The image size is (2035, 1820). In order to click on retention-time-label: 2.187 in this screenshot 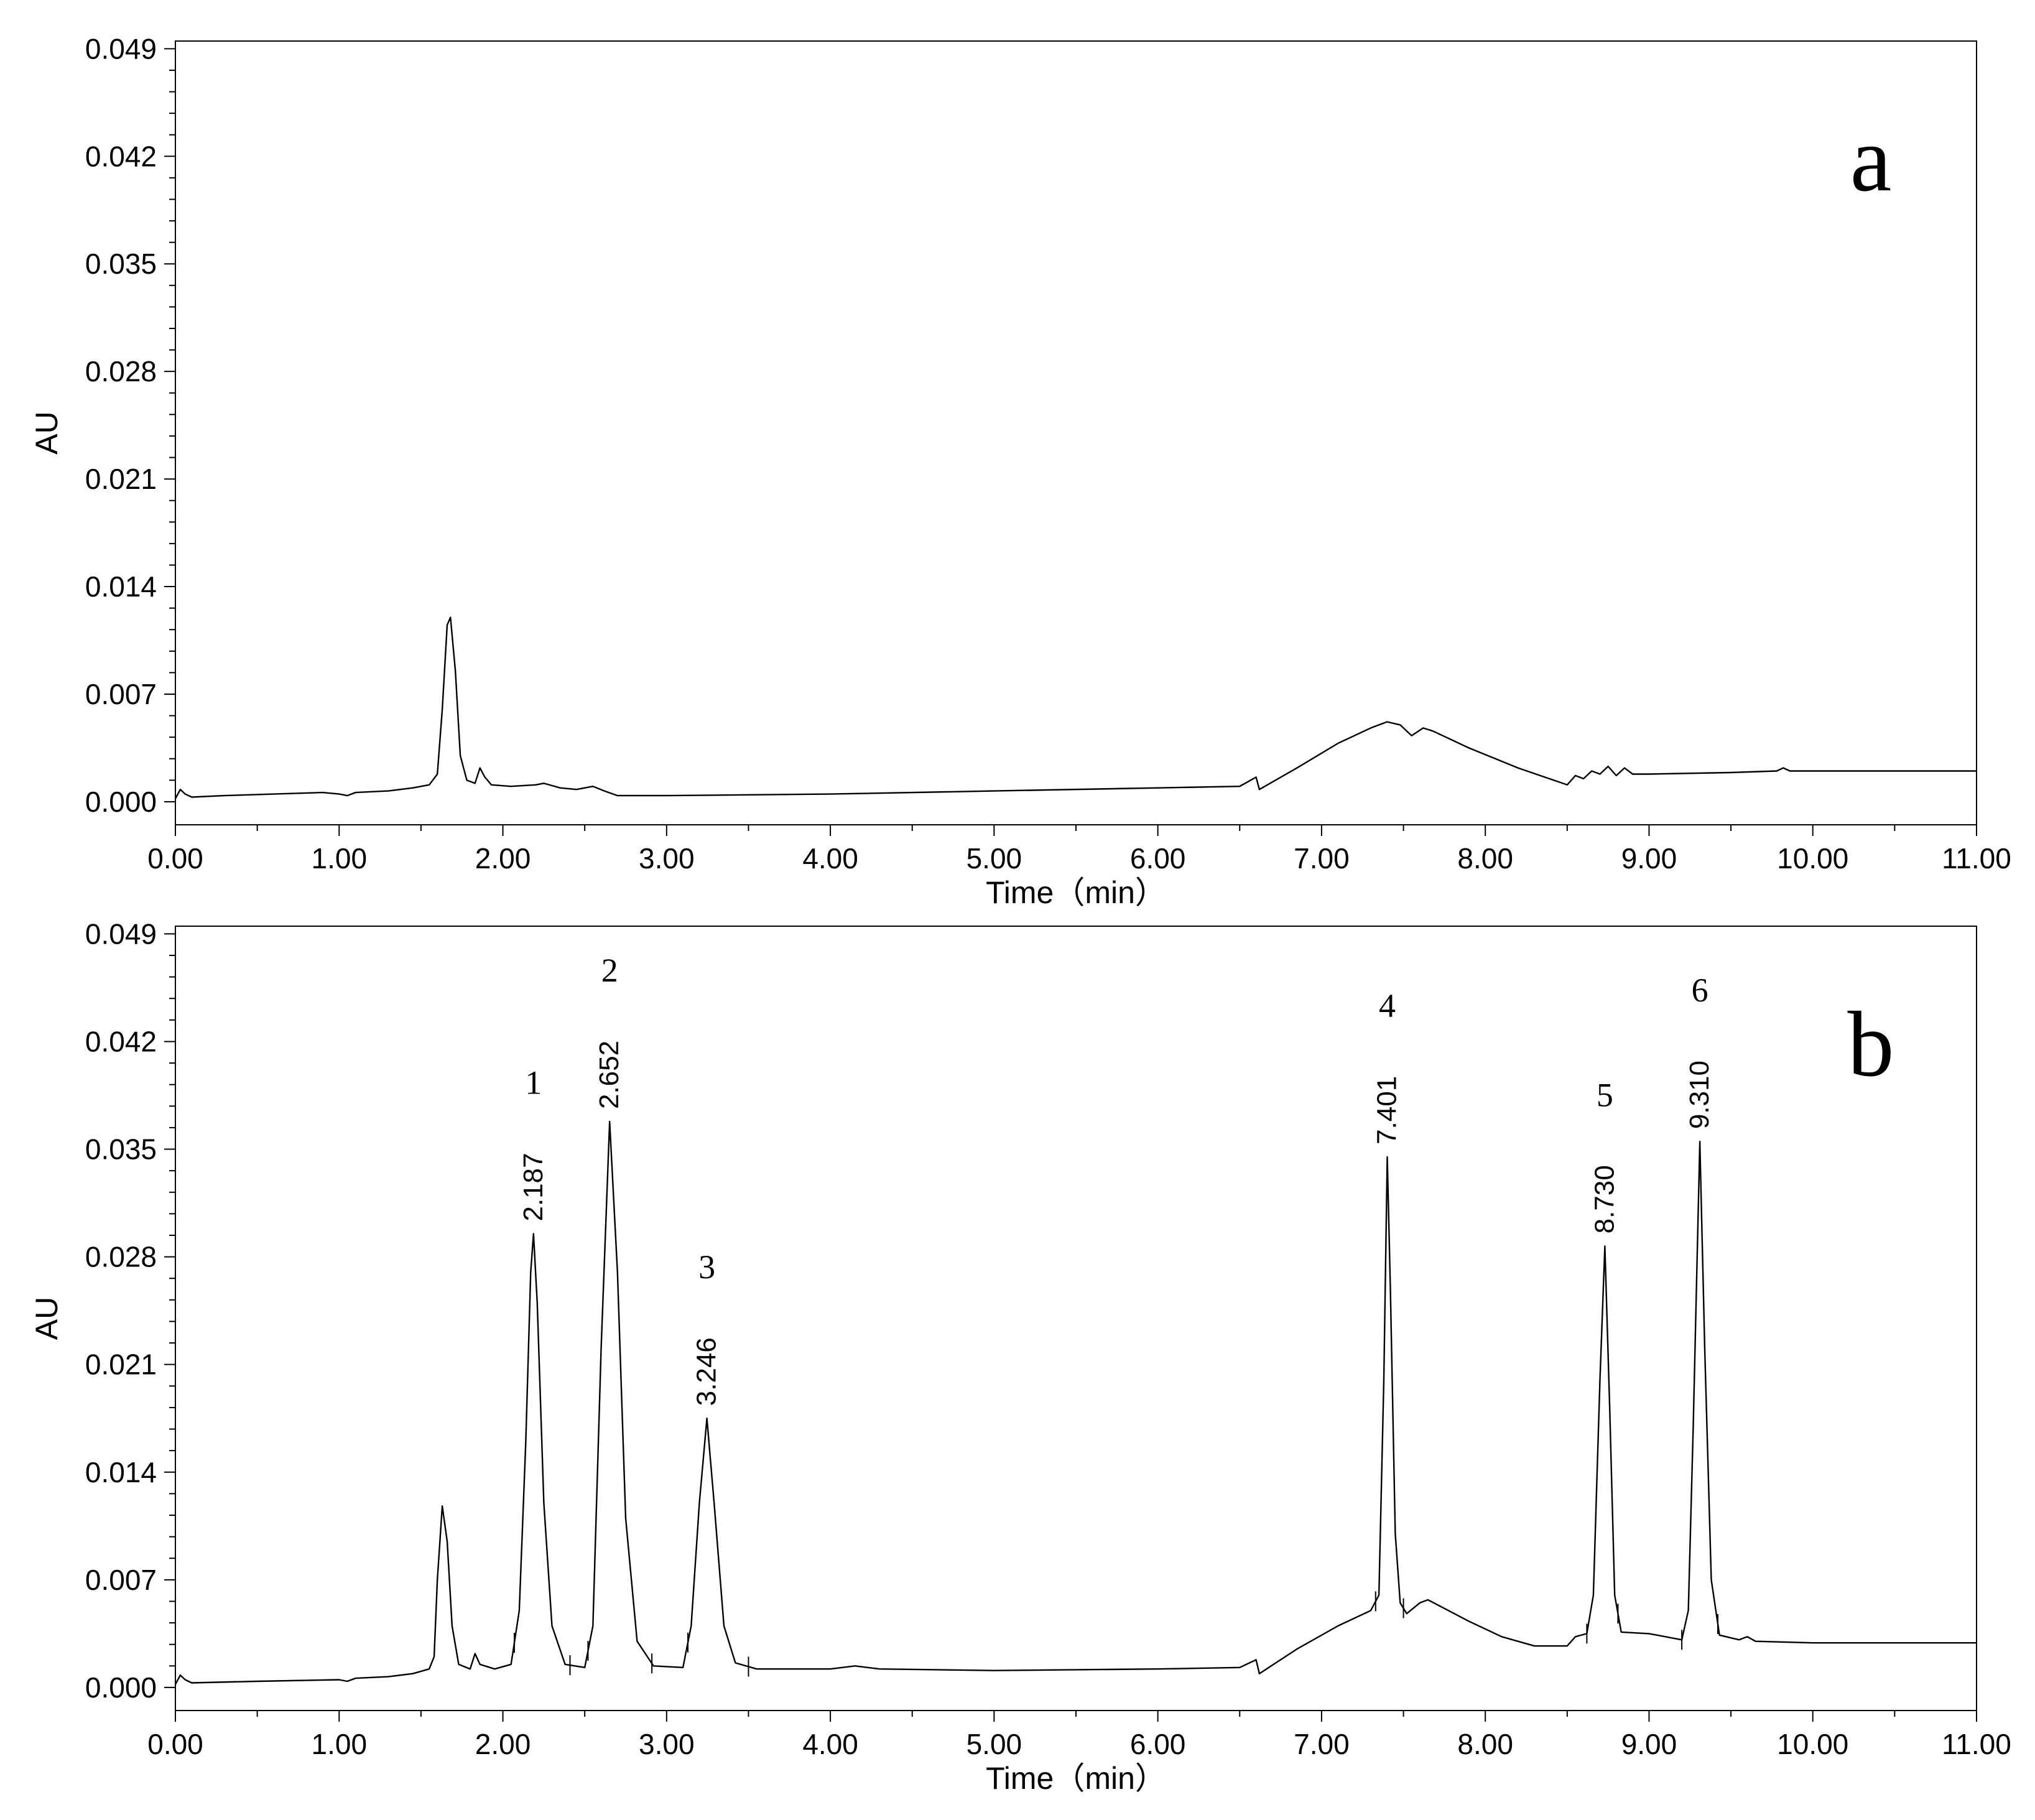, I will do `click(533, 1187)`.